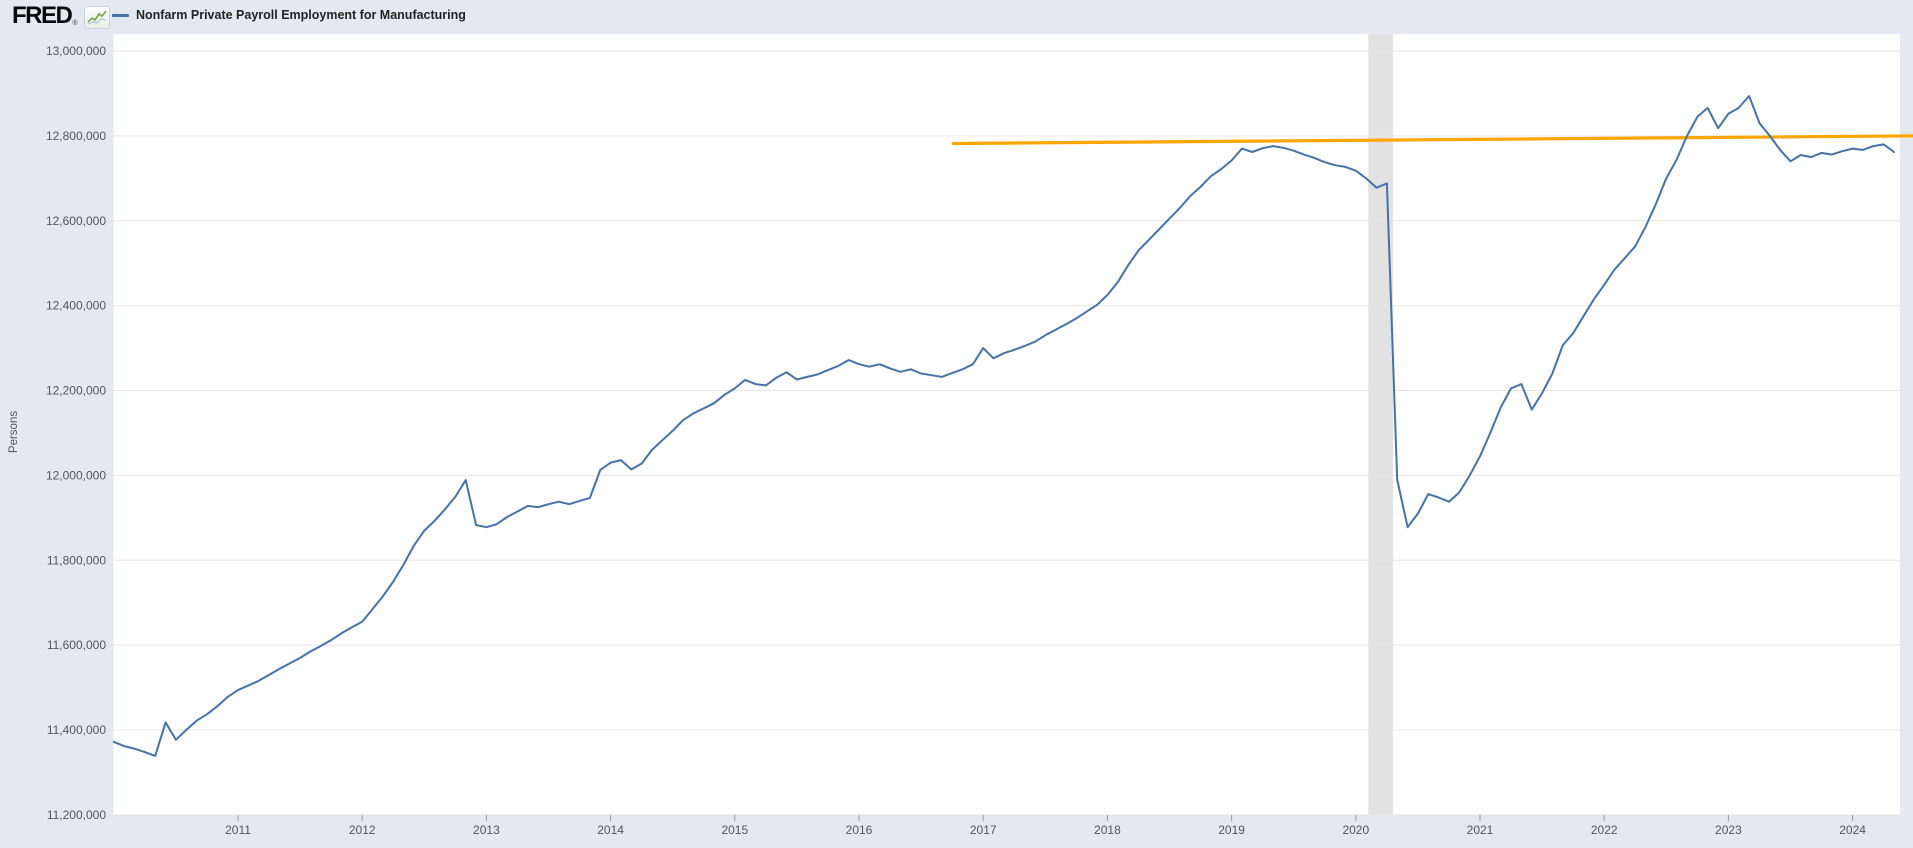 Image resolution: width=1913 pixels, height=848 pixels. I want to click on y-axis-tick-label: 12,400,000, so click(76, 306).